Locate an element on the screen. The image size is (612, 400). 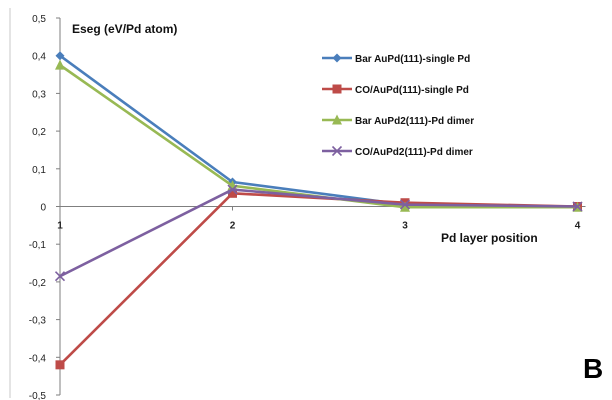
y-tick-label: -0,4 is located at coordinates (38, 358).